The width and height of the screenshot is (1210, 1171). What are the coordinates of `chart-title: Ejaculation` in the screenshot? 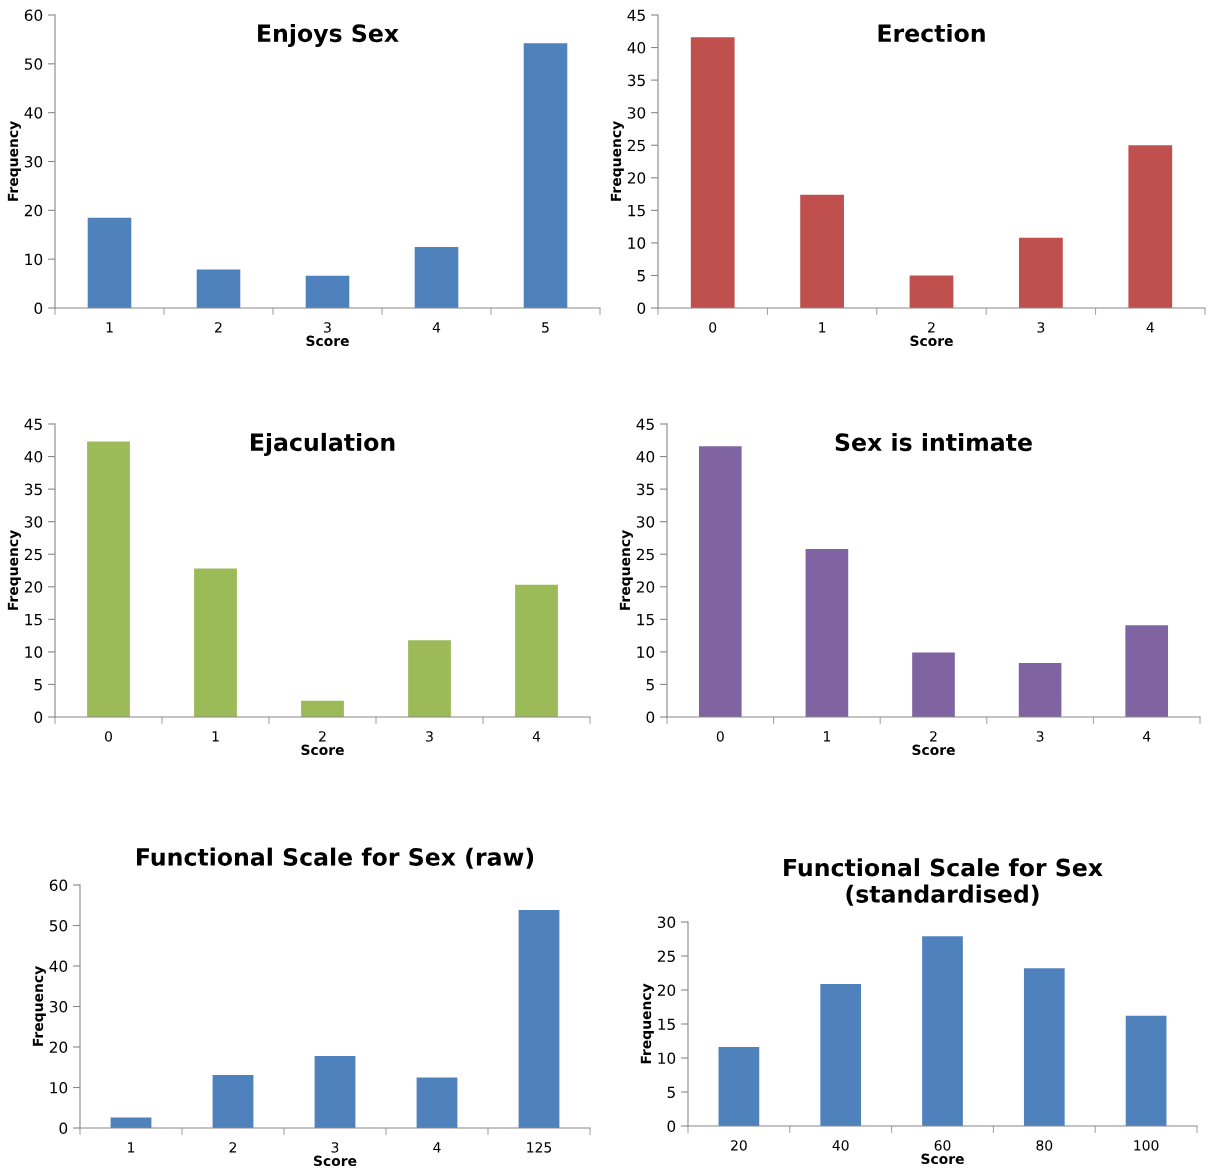 It's located at (322, 444).